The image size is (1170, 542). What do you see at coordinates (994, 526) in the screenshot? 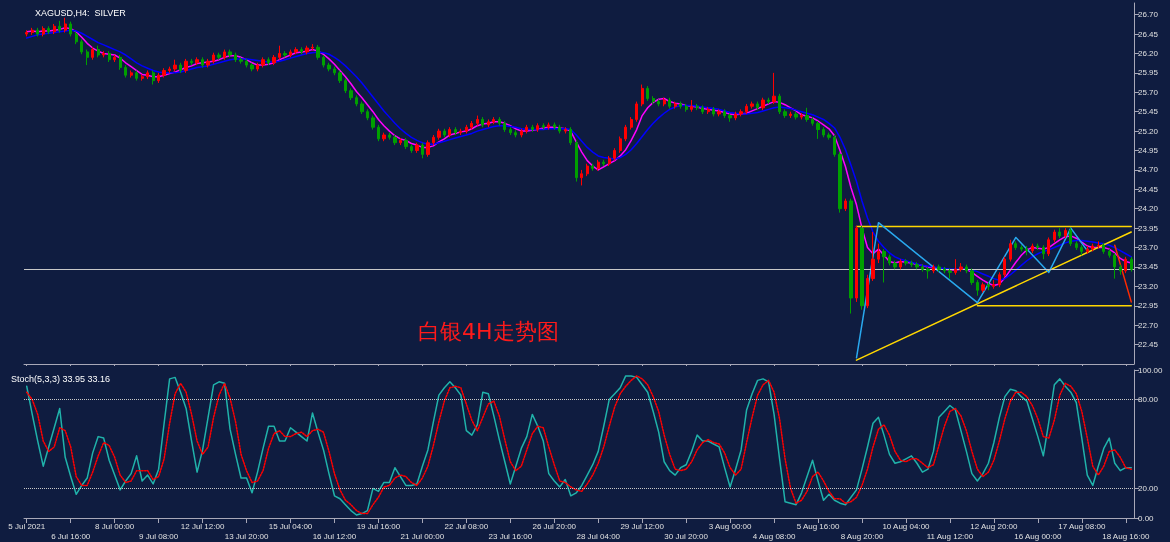
I see `x-tick-label: 12 Aug 20:00` at bounding box center [994, 526].